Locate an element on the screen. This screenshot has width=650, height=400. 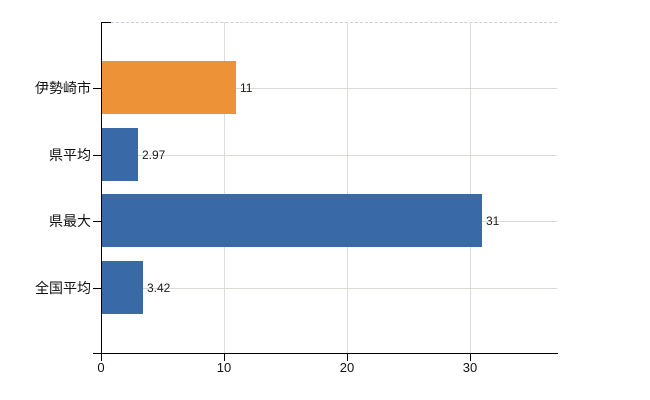
x-tick-label: 0 is located at coordinates (101, 367).